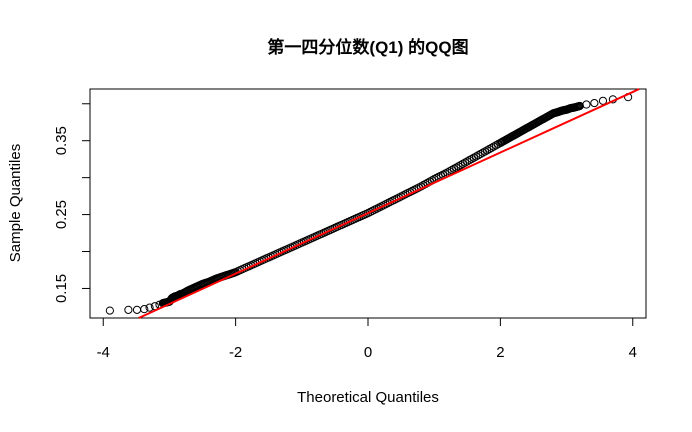 This screenshot has height=432, width=692. What do you see at coordinates (15, 203) in the screenshot?
I see `y-axis-label: Sample Quantiles` at bounding box center [15, 203].